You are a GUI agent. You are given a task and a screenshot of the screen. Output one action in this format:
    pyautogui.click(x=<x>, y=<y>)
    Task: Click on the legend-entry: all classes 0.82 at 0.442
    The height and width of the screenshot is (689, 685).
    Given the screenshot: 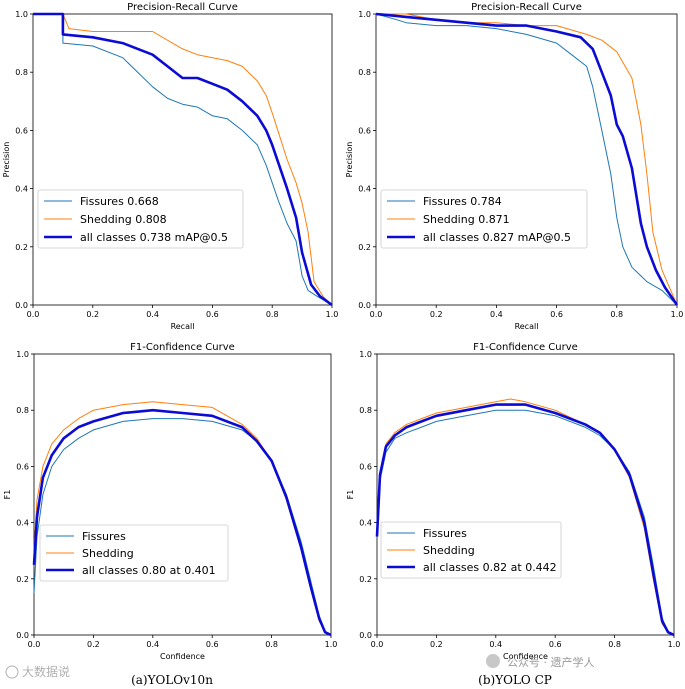 What is the action you would take?
    pyautogui.click(x=490, y=567)
    